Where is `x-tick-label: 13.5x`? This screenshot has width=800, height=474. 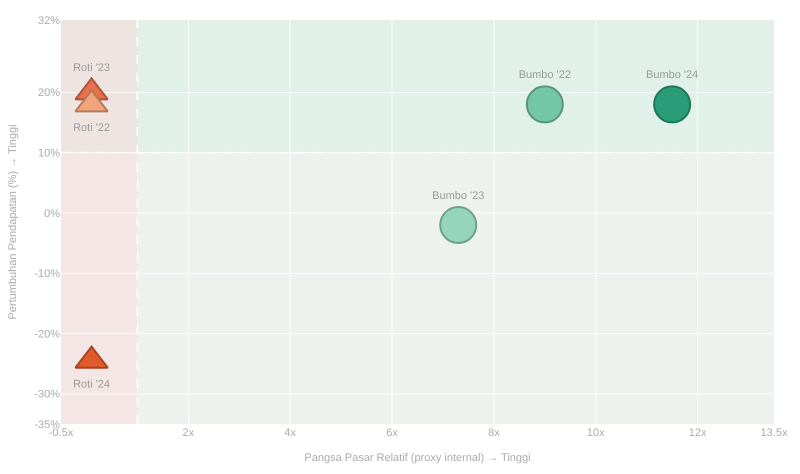
x-tick-label: 13.5x is located at coordinates (774, 433).